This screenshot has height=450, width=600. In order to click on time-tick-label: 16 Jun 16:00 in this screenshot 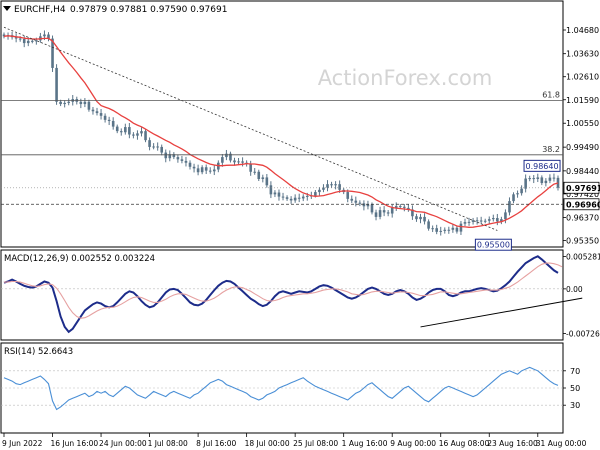, I will do `click(75, 443)`.